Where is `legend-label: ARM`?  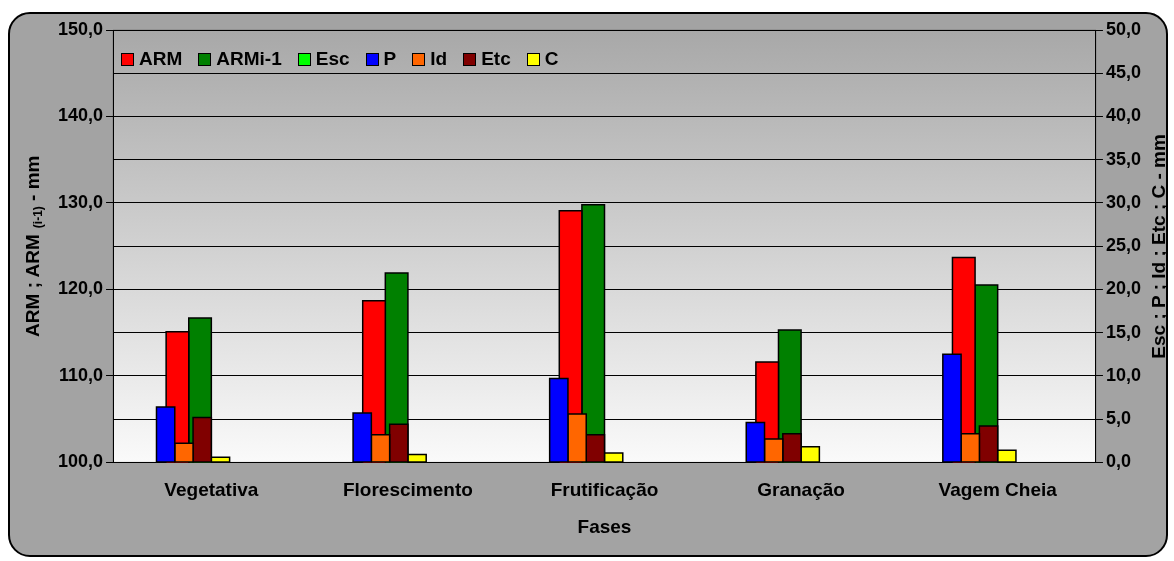 legend-label: ARM is located at coordinates (161, 59).